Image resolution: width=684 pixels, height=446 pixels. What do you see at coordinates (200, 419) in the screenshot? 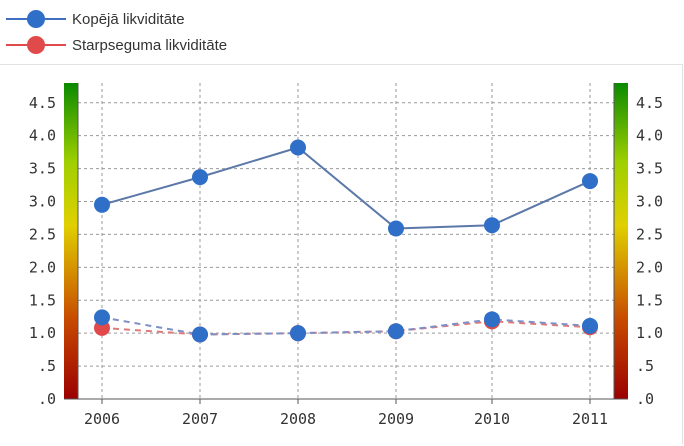
I see `x-tick-label: 2007` at bounding box center [200, 419].